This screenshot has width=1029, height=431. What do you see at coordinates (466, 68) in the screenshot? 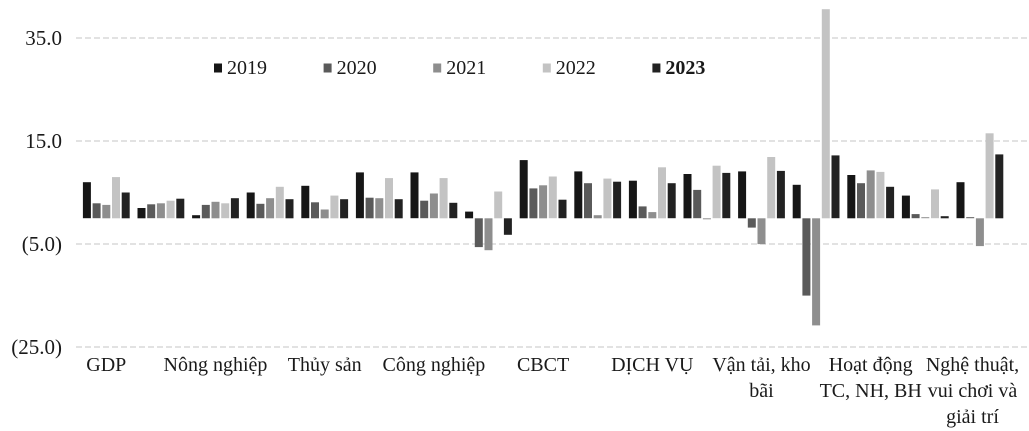
I see `legend-label-2021: 2021` at bounding box center [466, 68].